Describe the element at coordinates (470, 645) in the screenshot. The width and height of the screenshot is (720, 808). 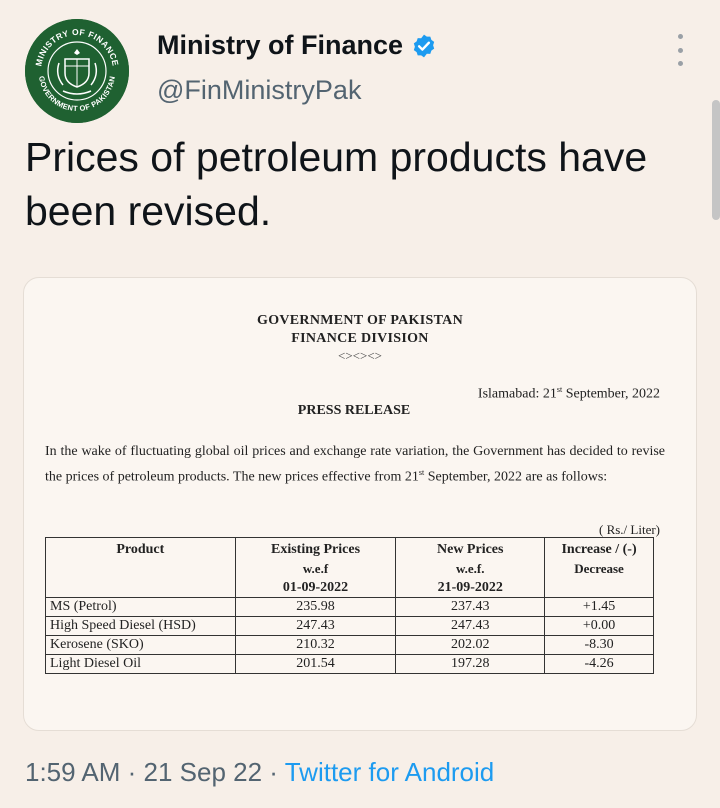
I see `new-price-cell: 202.02` at that location.